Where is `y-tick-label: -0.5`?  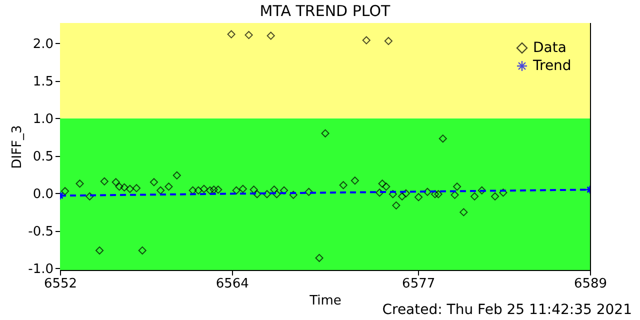
y-tick-label: -0.5 is located at coordinates (41, 232).